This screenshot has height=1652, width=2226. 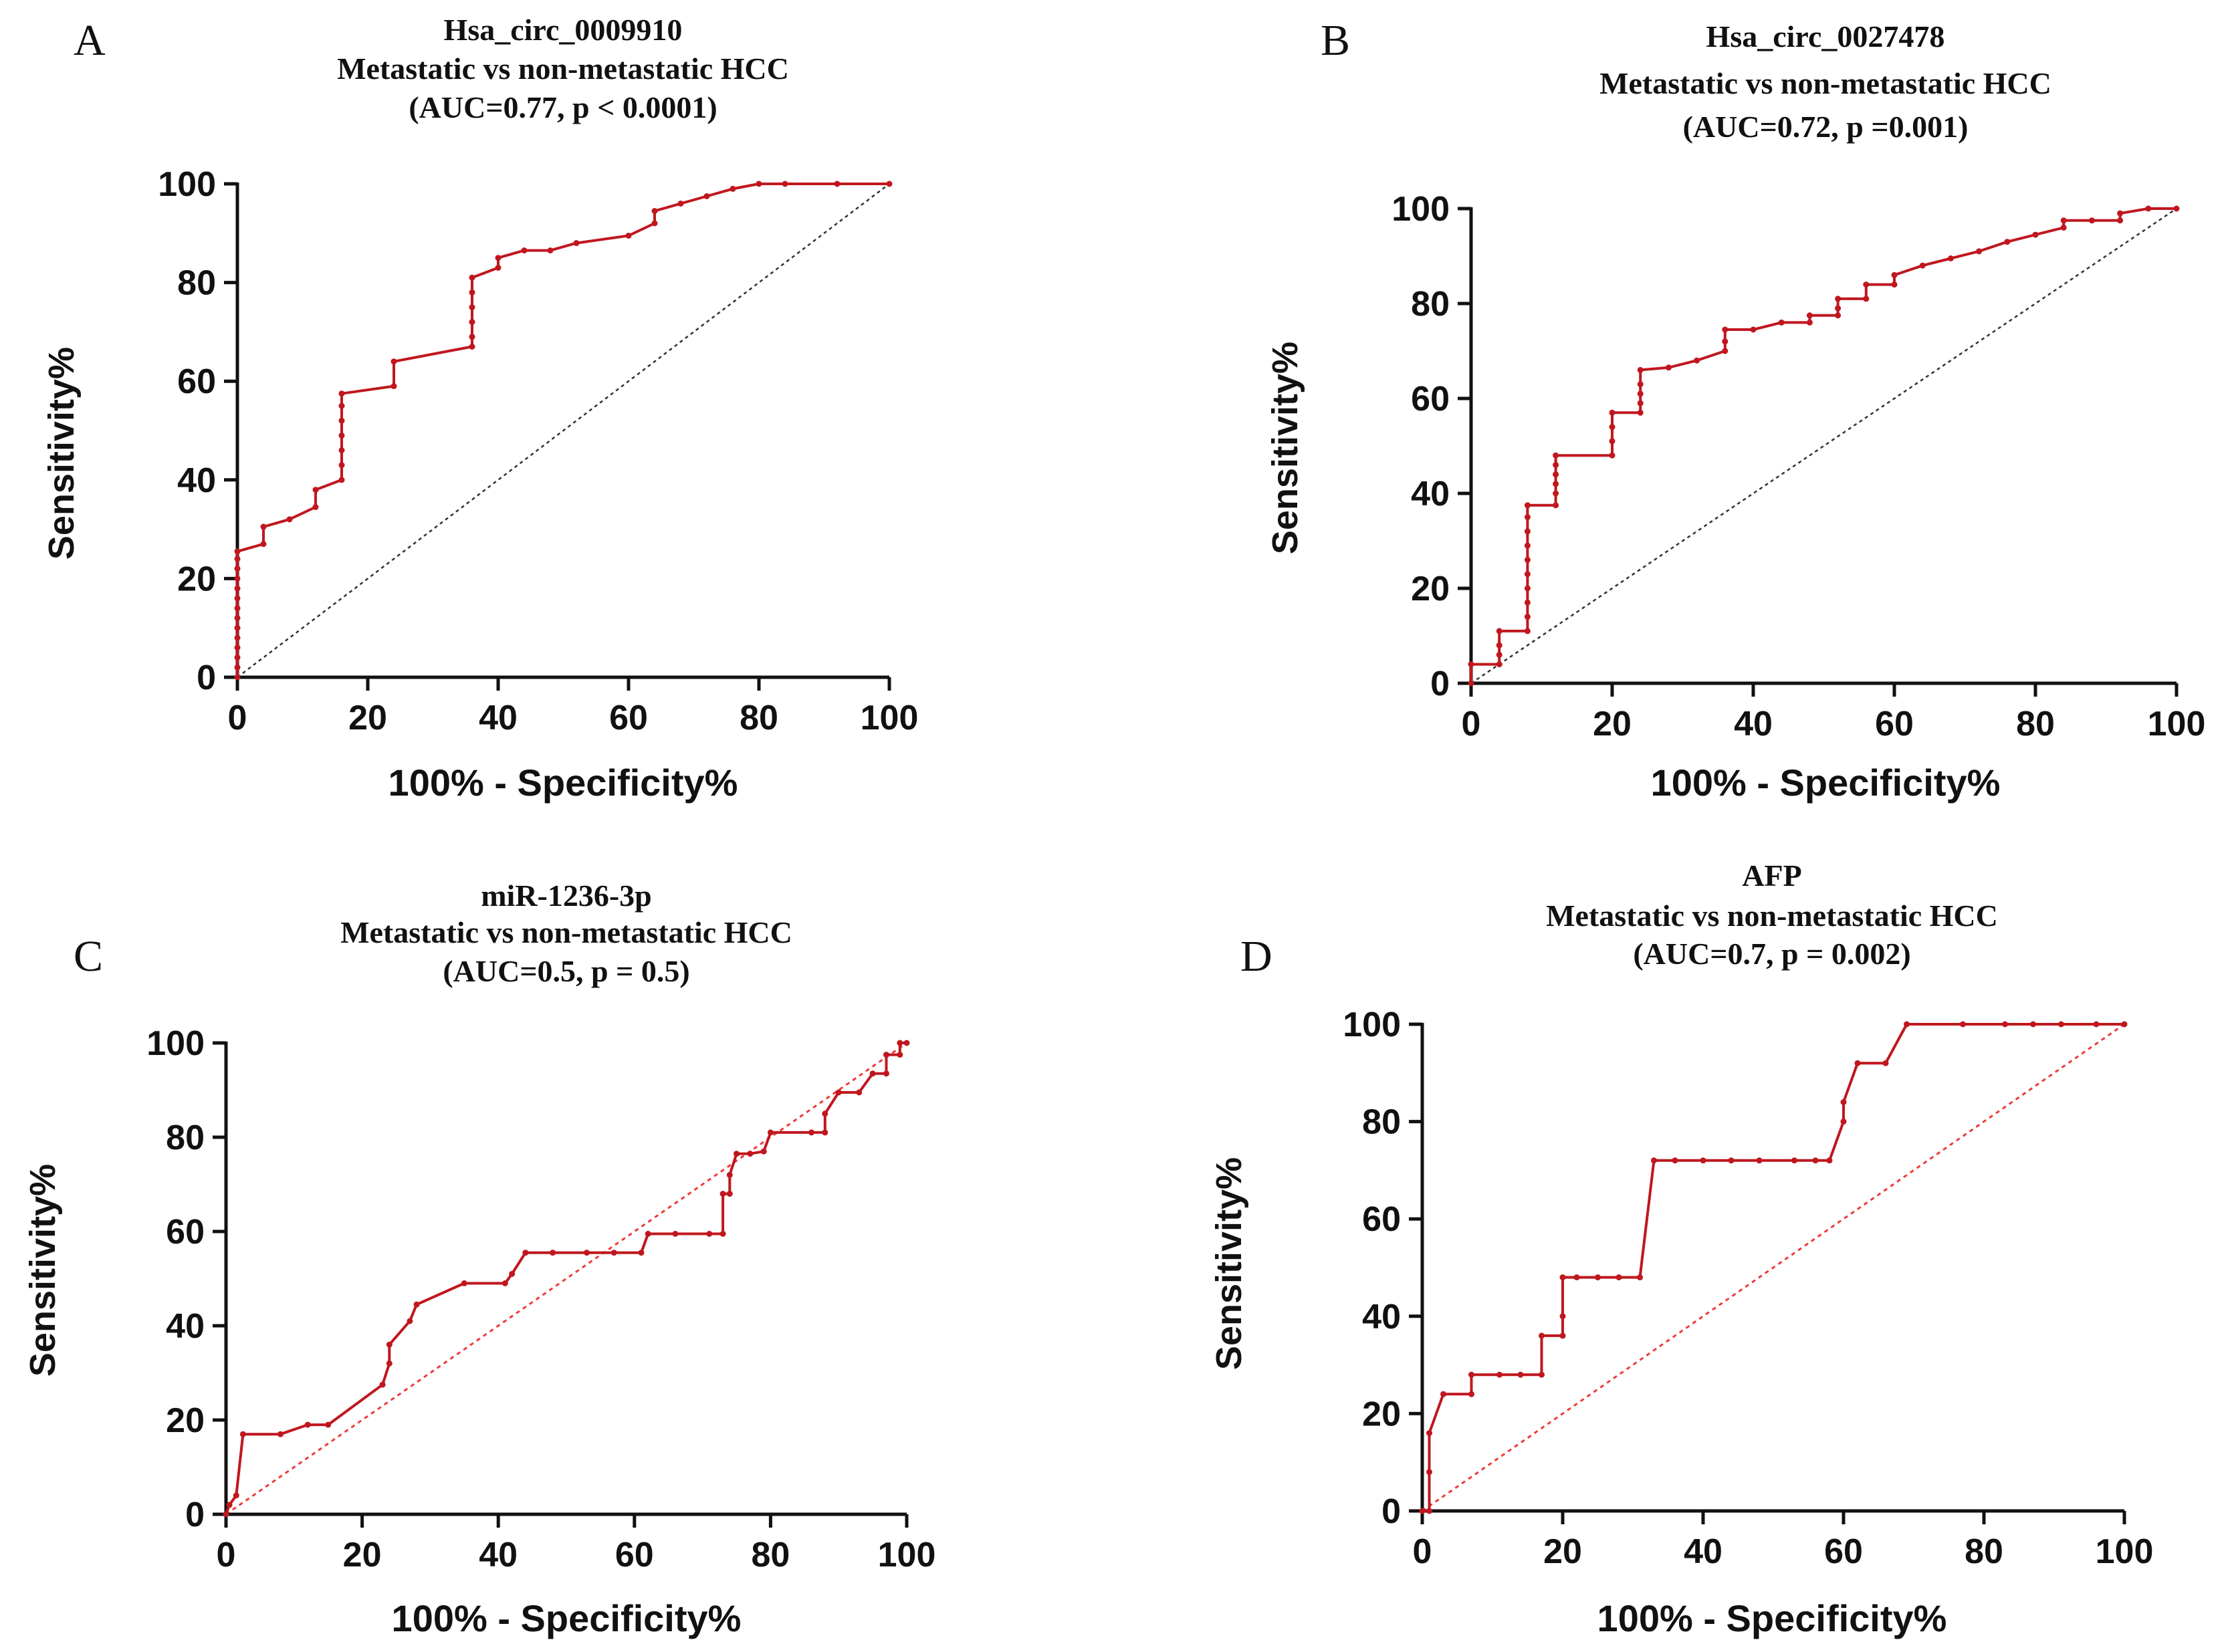 What do you see at coordinates (1798, 466) in the screenshot?
I see `plot-area: 0 20 40 60 80 100 0 20 40 60 80 100` at bounding box center [1798, 466].